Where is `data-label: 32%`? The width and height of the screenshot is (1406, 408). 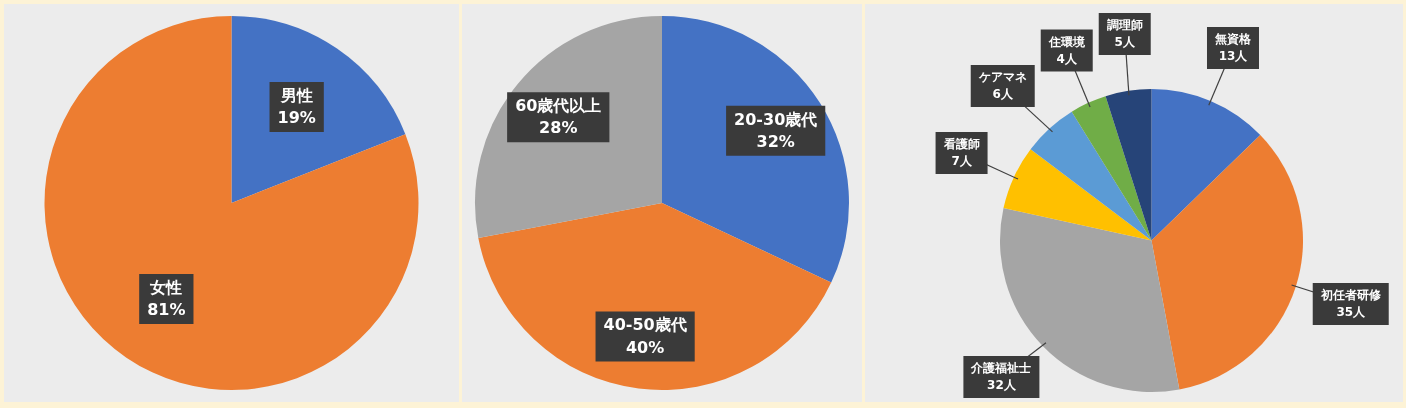 data-label: 32% is located at coordinates (775, 142).